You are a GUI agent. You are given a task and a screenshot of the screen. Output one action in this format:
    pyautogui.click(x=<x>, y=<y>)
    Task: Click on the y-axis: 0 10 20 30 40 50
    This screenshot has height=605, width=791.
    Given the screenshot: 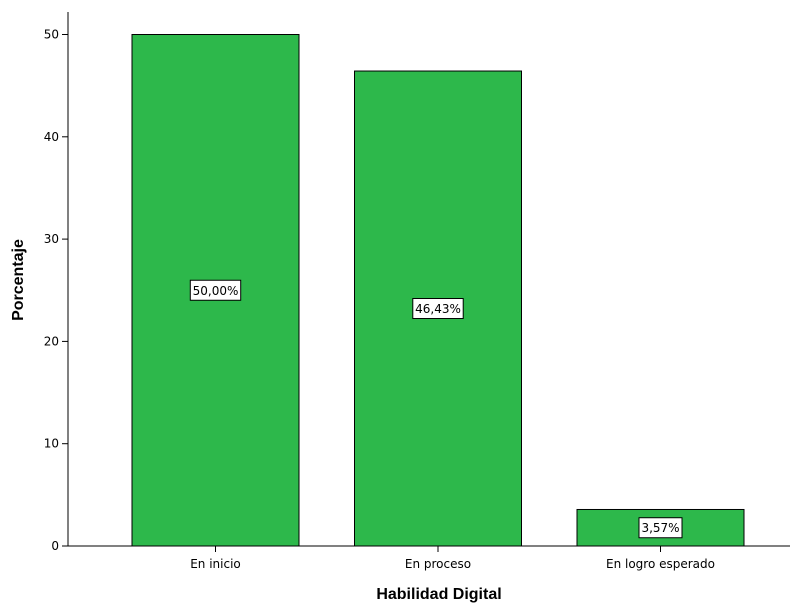 What is the action you would take?
    pyautogui.click(x=56, y=282)
    